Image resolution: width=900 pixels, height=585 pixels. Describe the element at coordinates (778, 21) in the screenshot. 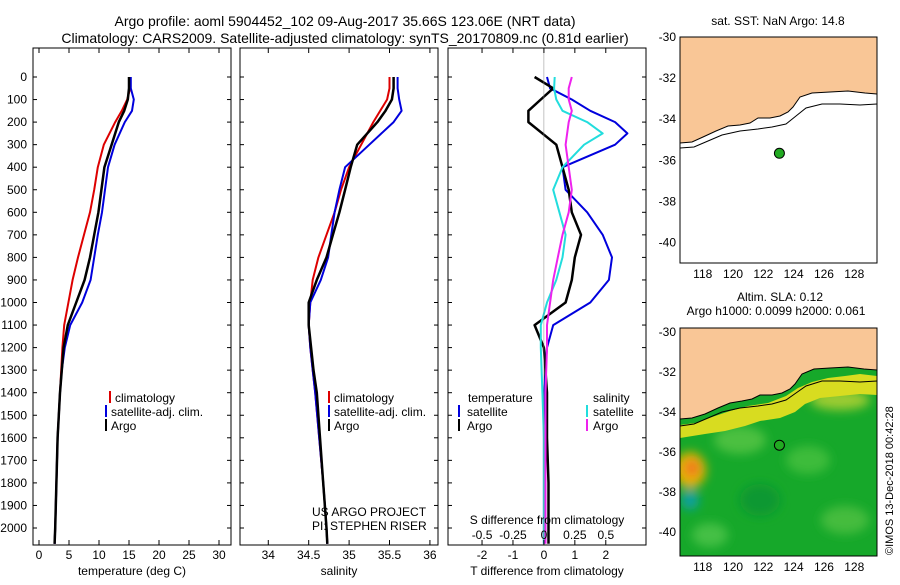

I see `sst-map-title: sat. SST: NaN Argo: 14.8` at that location.